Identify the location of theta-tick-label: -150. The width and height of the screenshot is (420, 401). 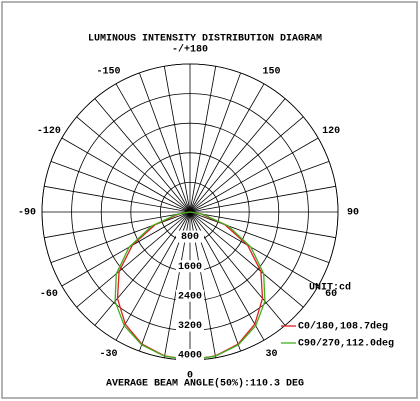
(108, 71).